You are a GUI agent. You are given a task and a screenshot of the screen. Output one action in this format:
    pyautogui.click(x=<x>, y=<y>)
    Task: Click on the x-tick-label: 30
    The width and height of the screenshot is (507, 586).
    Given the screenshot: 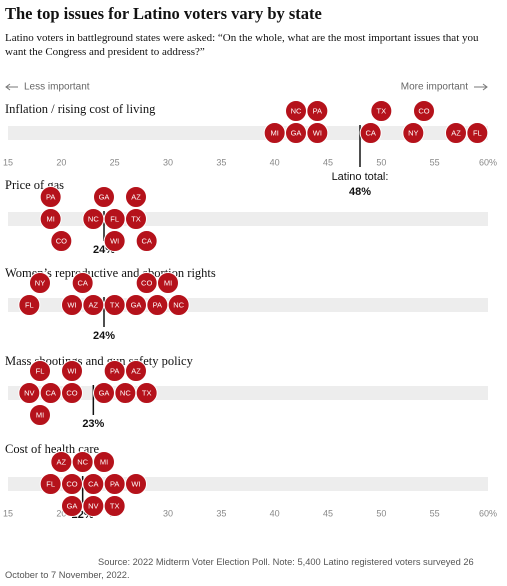 What is the action you would take?
    pyautogui.click(x=168, y=513)
    